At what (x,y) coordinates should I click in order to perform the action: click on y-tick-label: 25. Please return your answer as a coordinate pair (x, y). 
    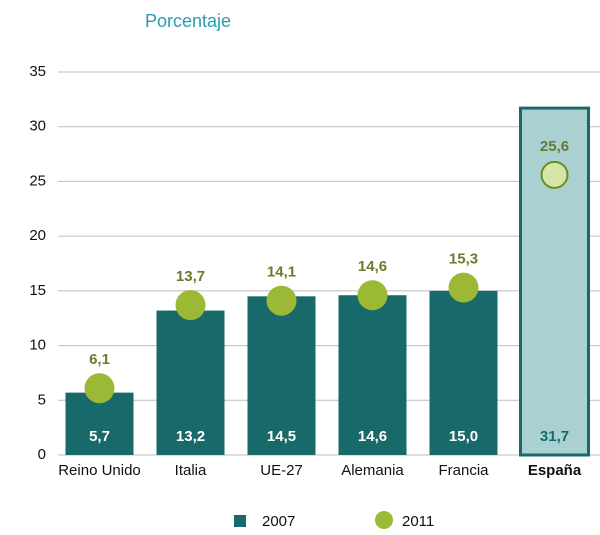
    Looking at the image, I should click on (37, 180).